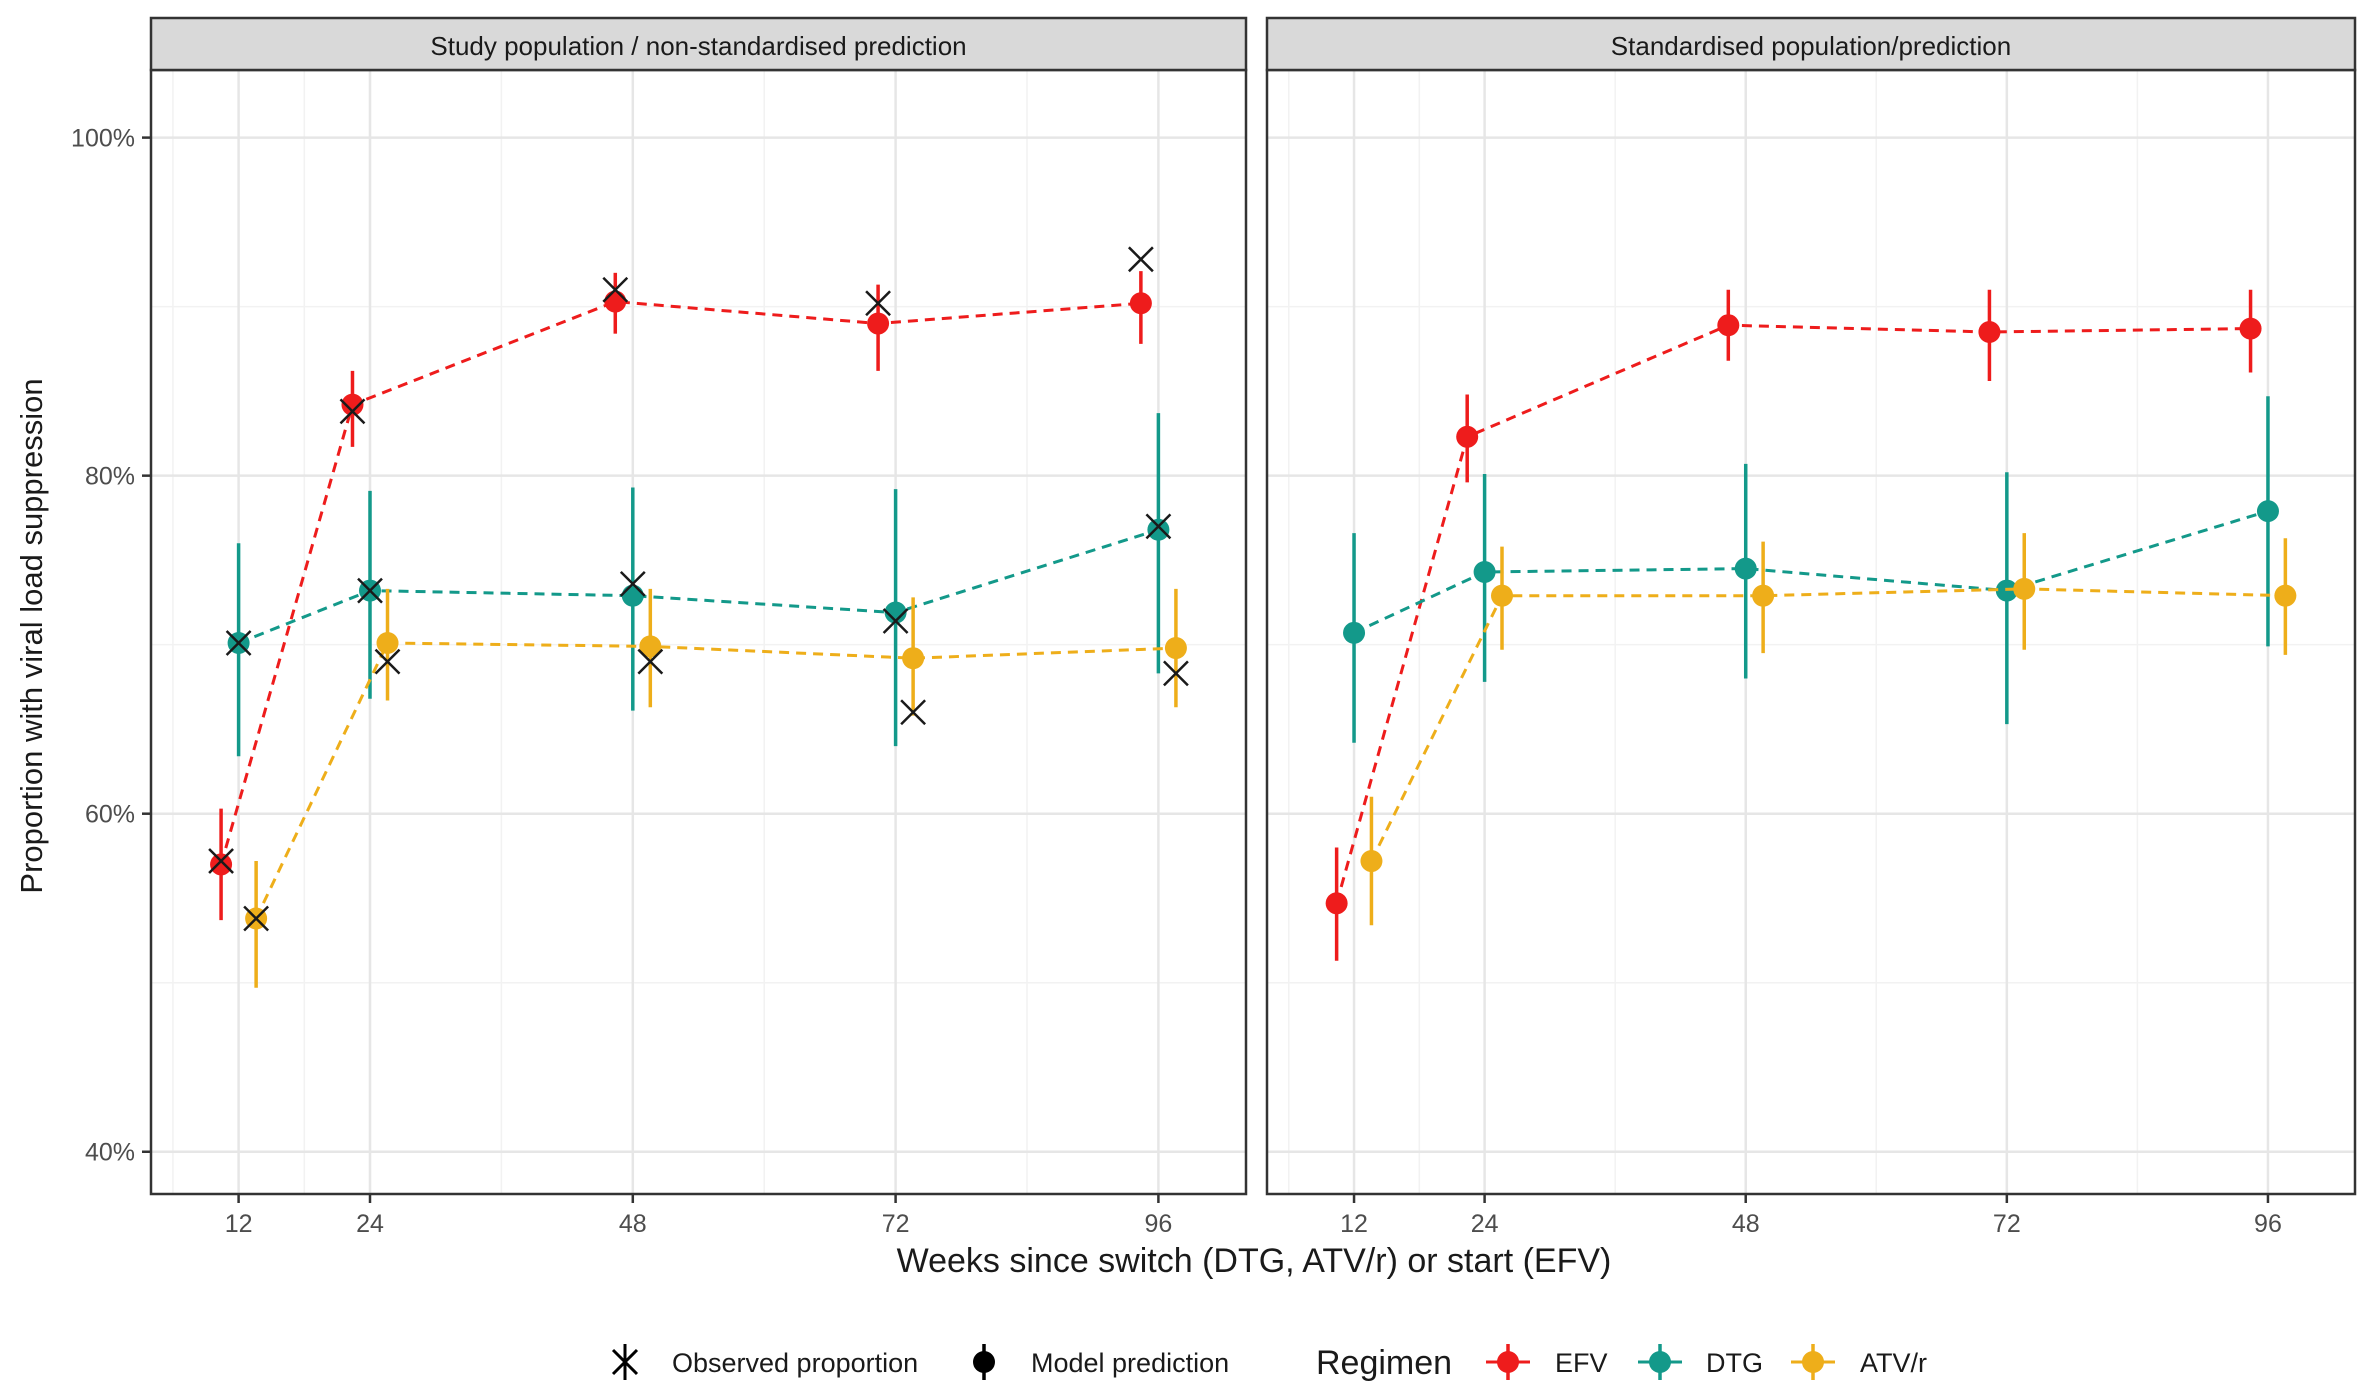 This screenshot has height=1388, width=2360. I want to click on panel-title: Standardised population/prediction, so click(1811, 46).